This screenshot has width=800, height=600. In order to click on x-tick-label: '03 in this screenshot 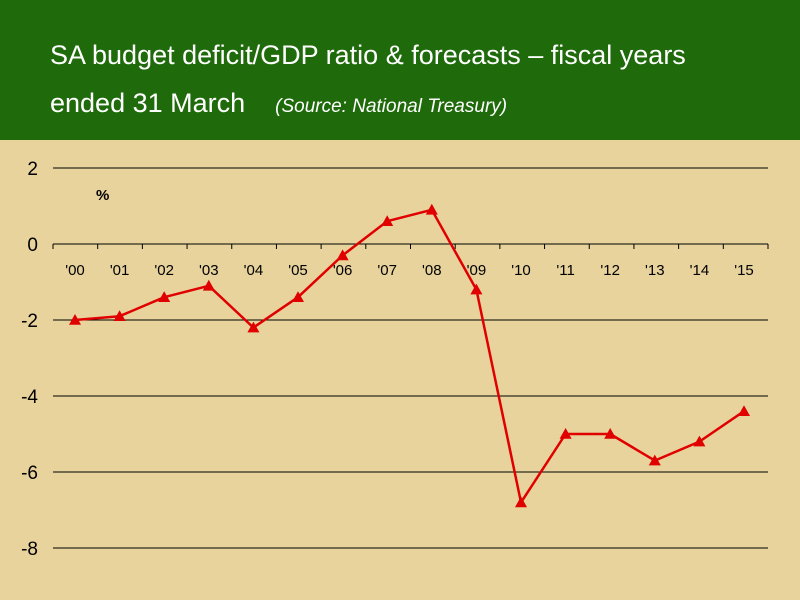, I will do `click(209, 270)`.